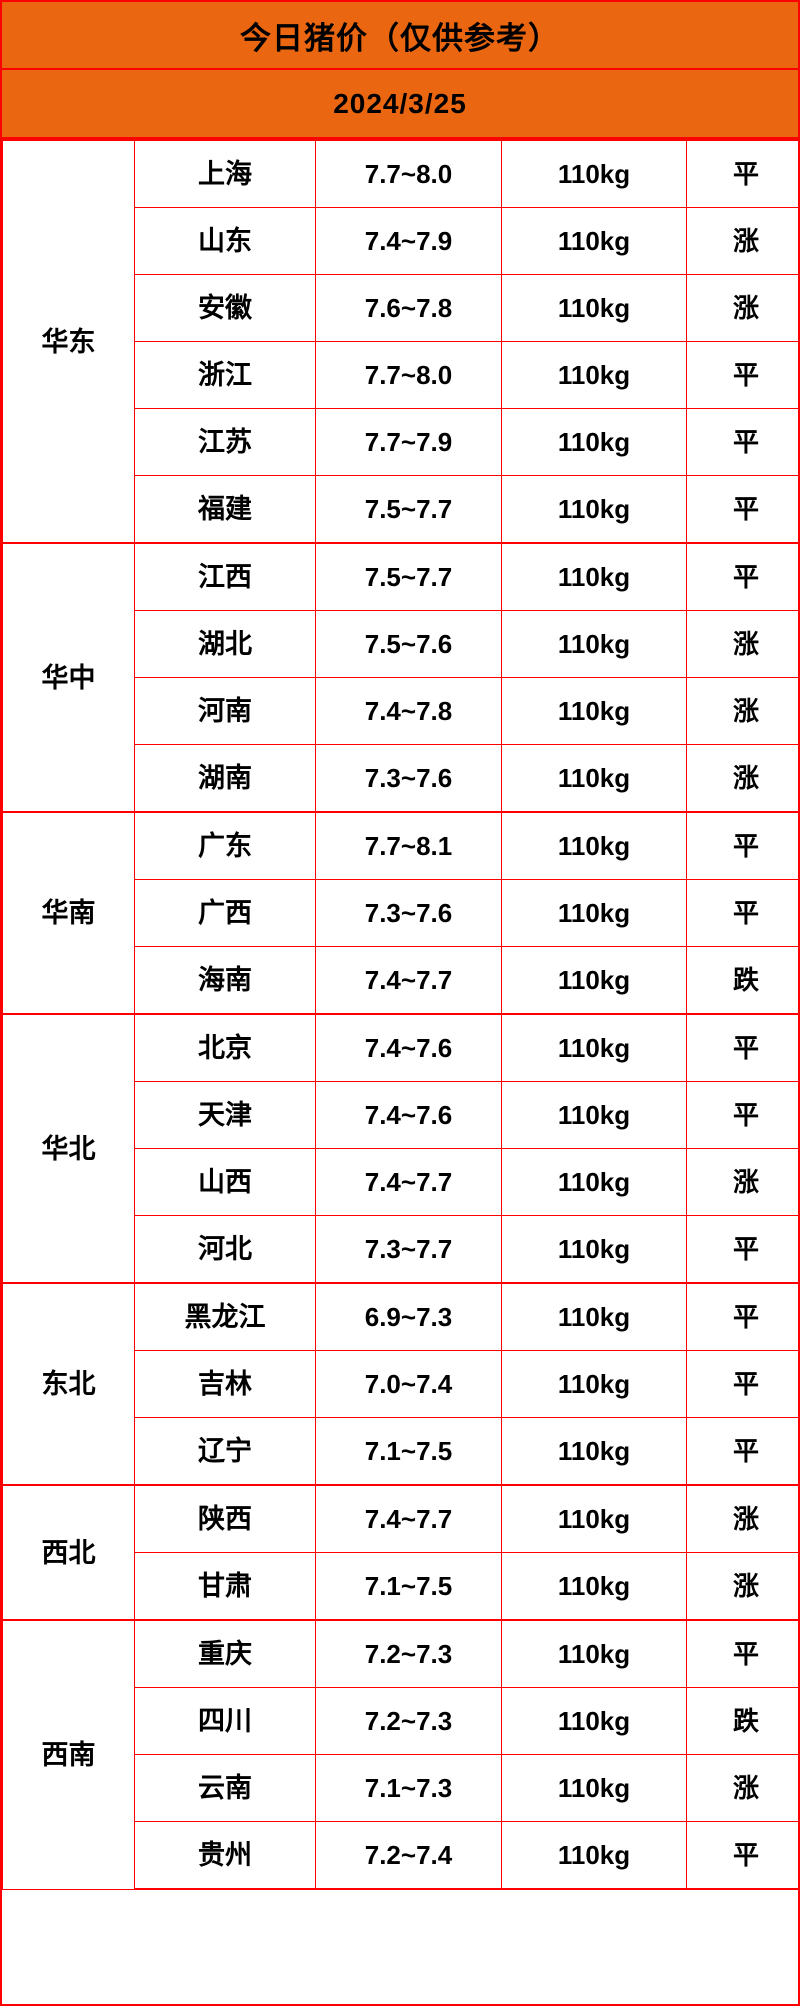 The height and width of the screenshot is (2006, 800). I want to click on table-row: 西北 陕西 7.4~7.7 110kg 涨, so click(400, 1552).